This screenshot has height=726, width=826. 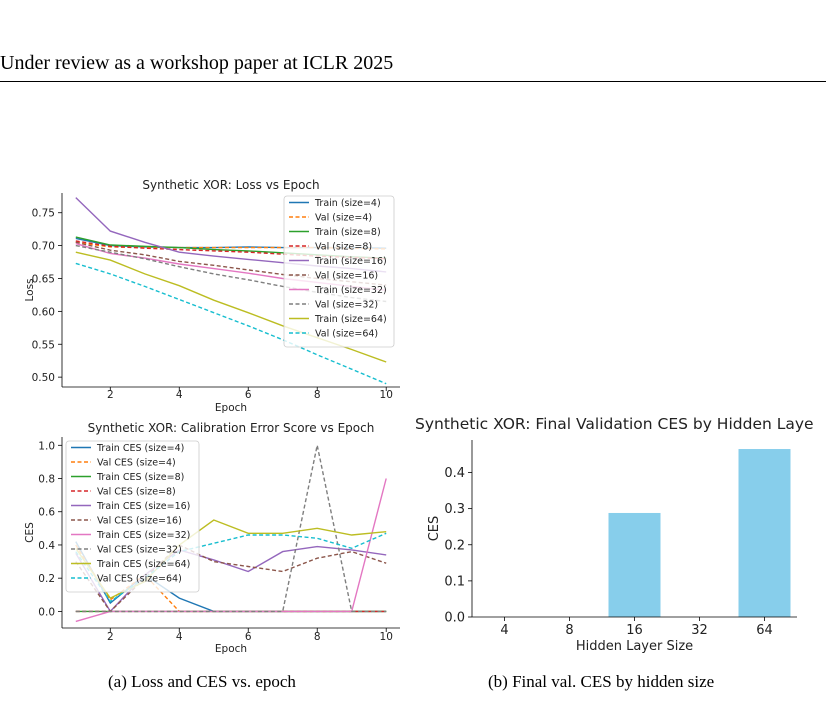 I want to click on c1-legend-label-0: Train CES (size=4), so click(x=140, y=448).